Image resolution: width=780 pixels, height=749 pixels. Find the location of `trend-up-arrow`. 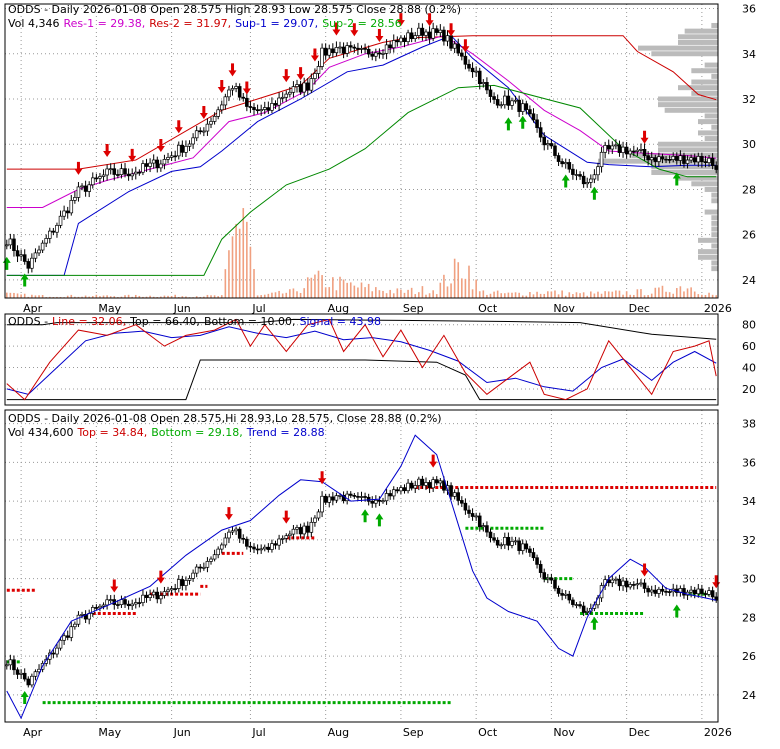

trend-up-arrow is located at coordinates (24, 698).